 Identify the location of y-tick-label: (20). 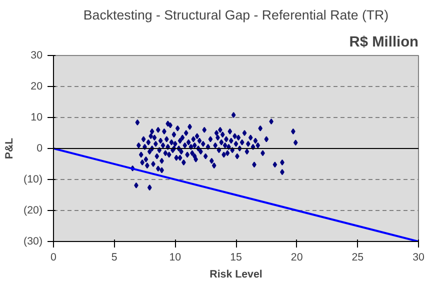
(33, 210).